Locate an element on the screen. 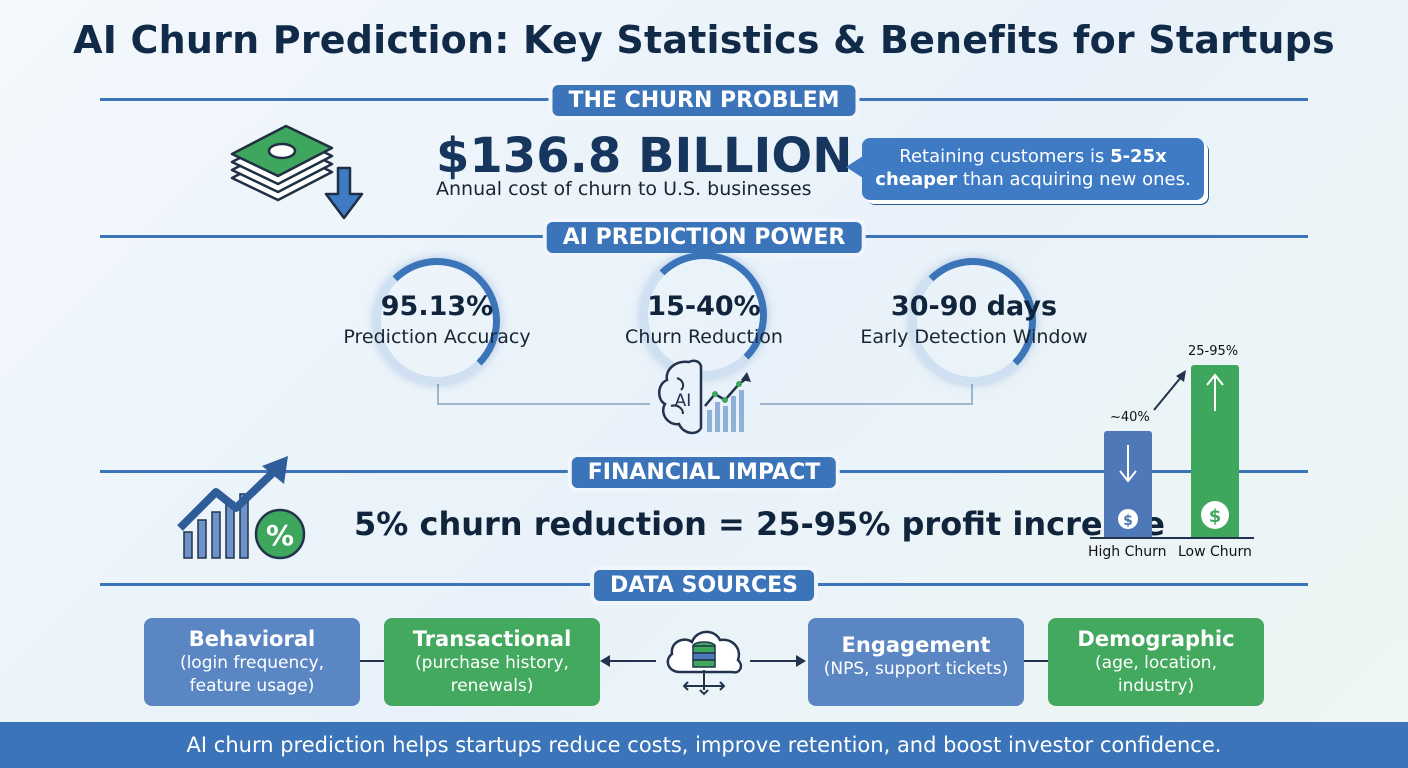  section-heading-financial: FINANCIAL IMPACT is located at coordinates (704, 472).